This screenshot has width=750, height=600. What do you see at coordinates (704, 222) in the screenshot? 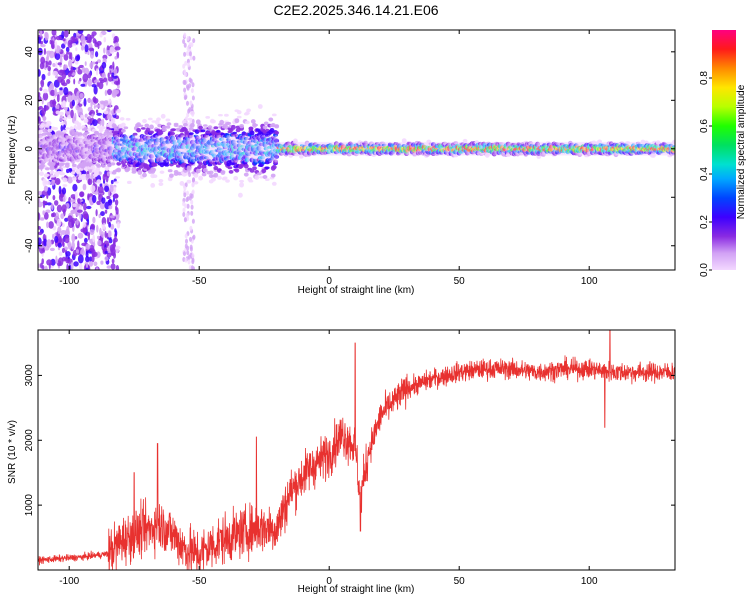
I see `colorbar-tick-label: 0.2` at bounding box center [704, 222].